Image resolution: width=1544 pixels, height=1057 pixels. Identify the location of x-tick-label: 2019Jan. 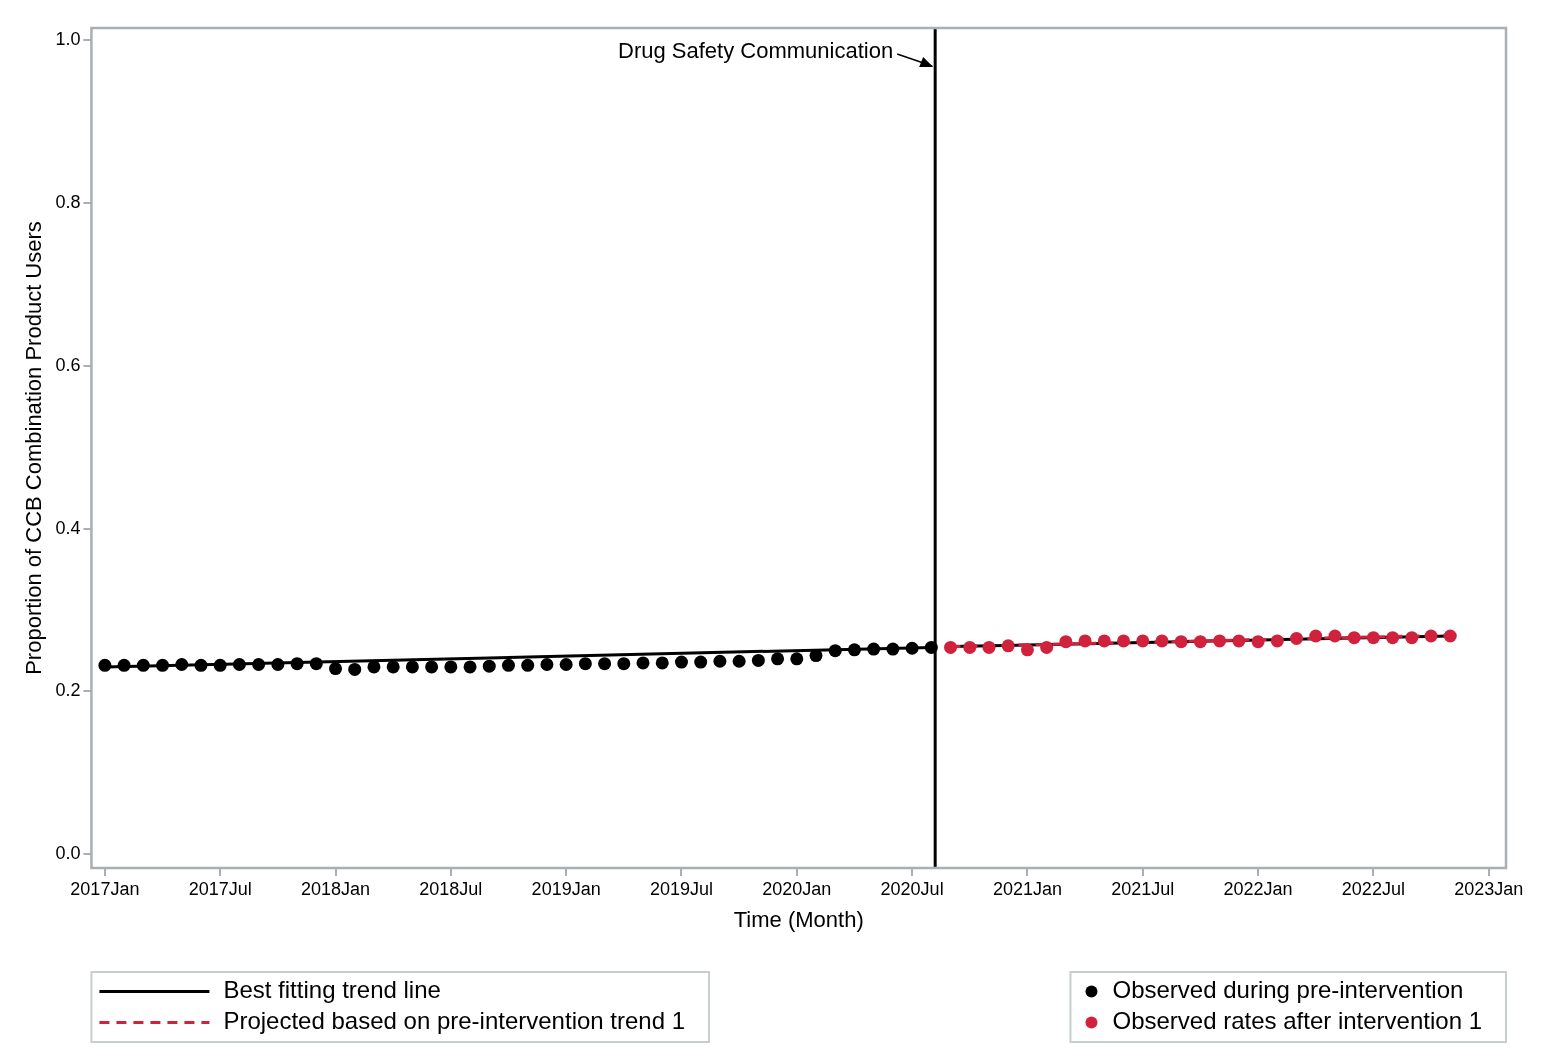
(566, 888).